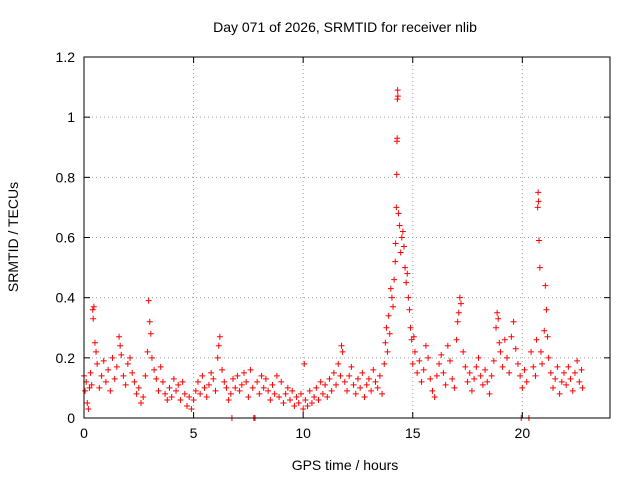 This screenshot has width=640, height=480. Describe the element at coordinates (13, 237) in the screenshot. I see `y-axis-label: SRMTID / TECUs` at that location.